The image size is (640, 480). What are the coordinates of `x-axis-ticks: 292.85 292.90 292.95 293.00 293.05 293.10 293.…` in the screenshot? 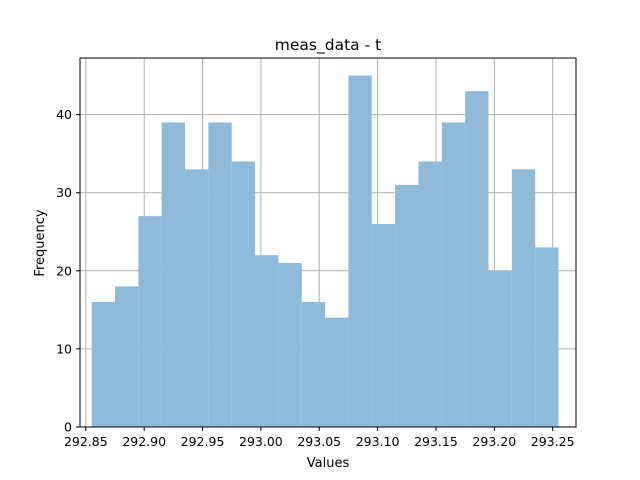 It's located at (319, 438).